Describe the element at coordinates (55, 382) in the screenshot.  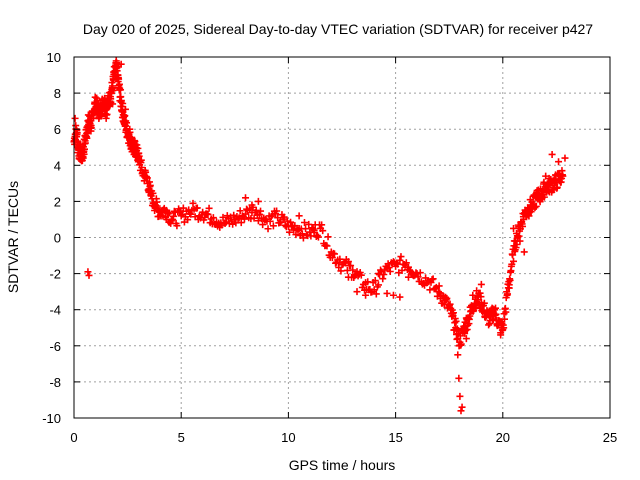
I see `y-tick-label: -8` at that location.